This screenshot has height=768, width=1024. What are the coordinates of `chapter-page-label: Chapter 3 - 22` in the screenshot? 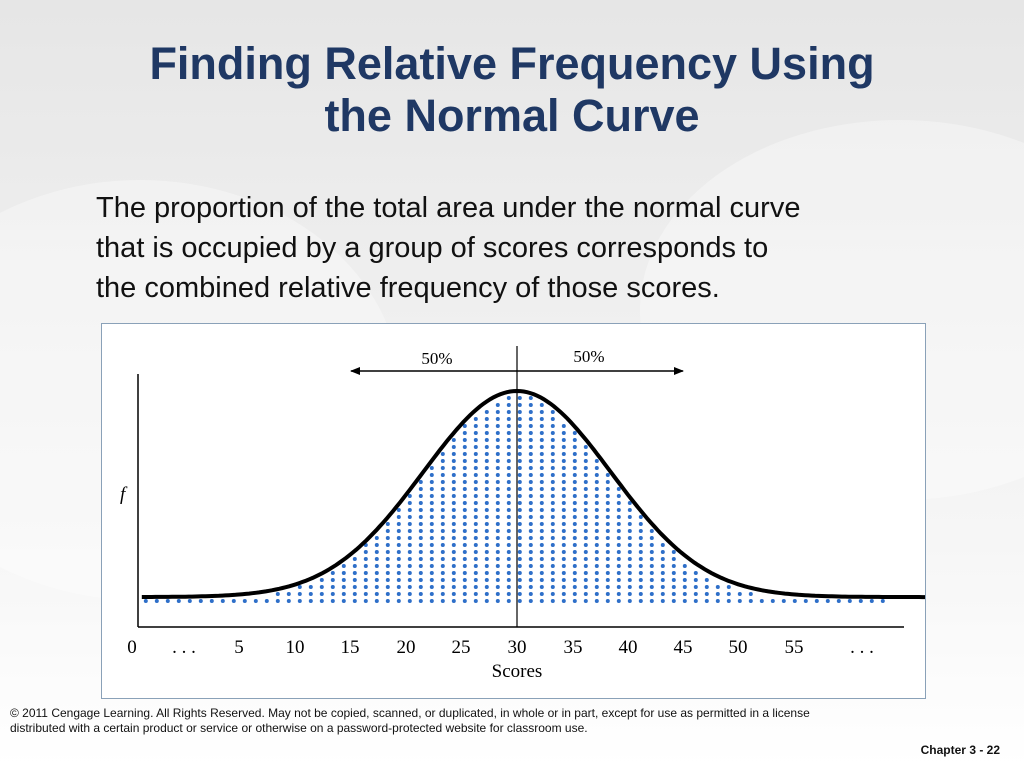 It's located at (960, 750).